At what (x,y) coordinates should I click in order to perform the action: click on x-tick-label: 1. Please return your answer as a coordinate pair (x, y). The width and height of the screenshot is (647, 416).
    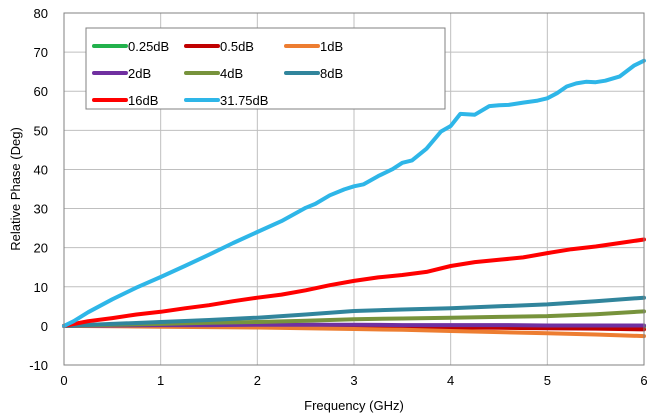
    Looking at the image, I should click on (160, 380).